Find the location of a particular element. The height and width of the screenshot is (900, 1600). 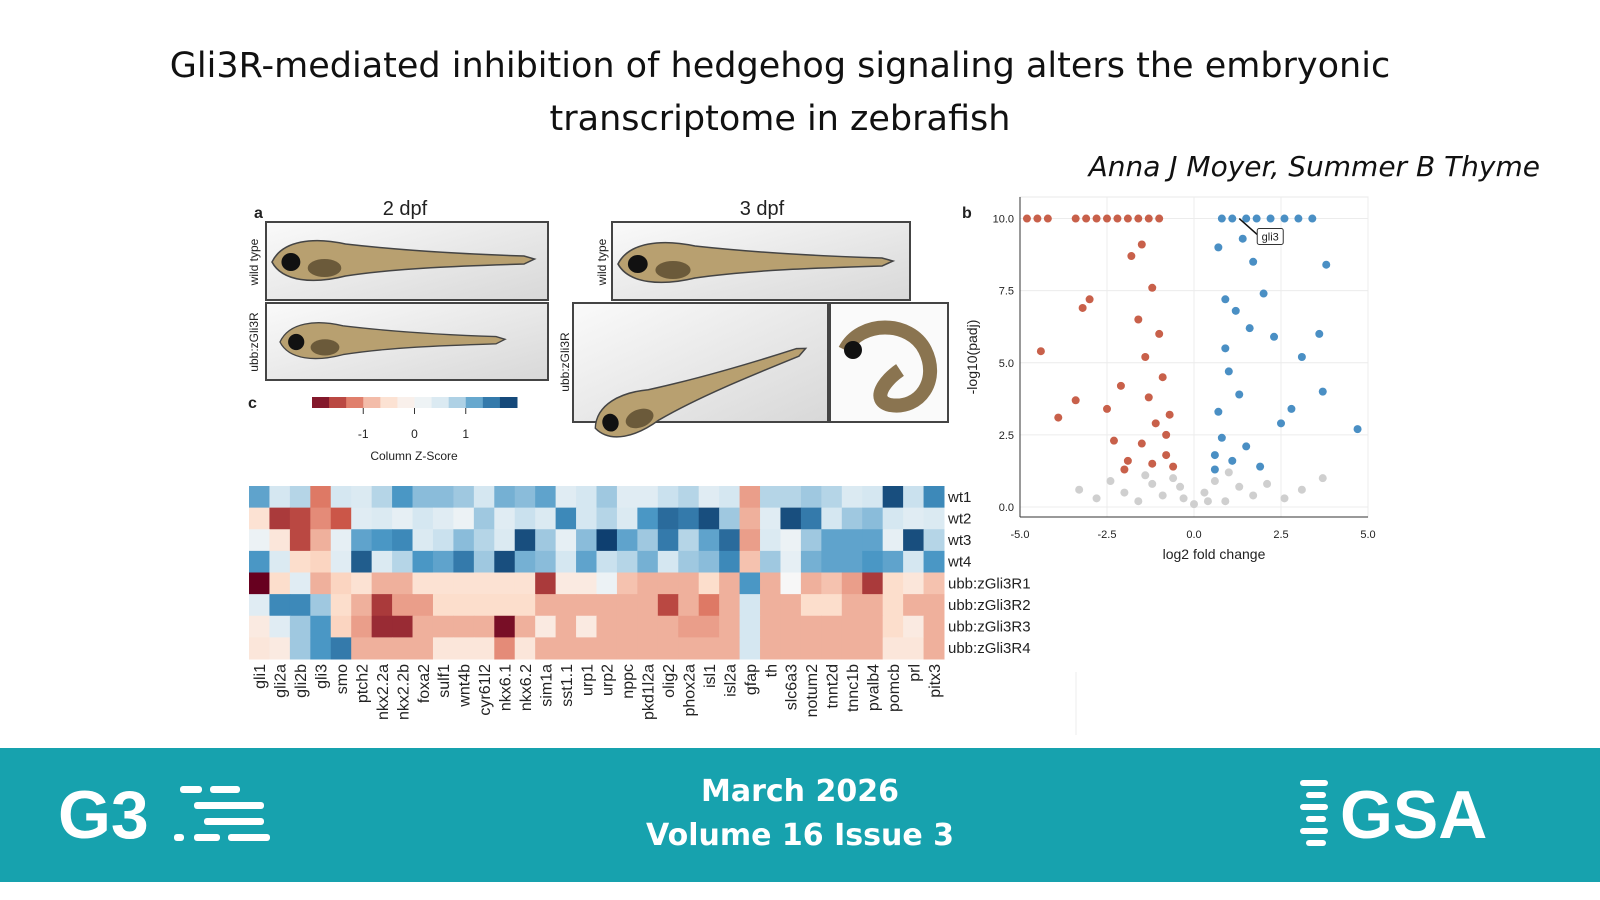

column-label: slc6a3 is located at coordinates (792, 687).